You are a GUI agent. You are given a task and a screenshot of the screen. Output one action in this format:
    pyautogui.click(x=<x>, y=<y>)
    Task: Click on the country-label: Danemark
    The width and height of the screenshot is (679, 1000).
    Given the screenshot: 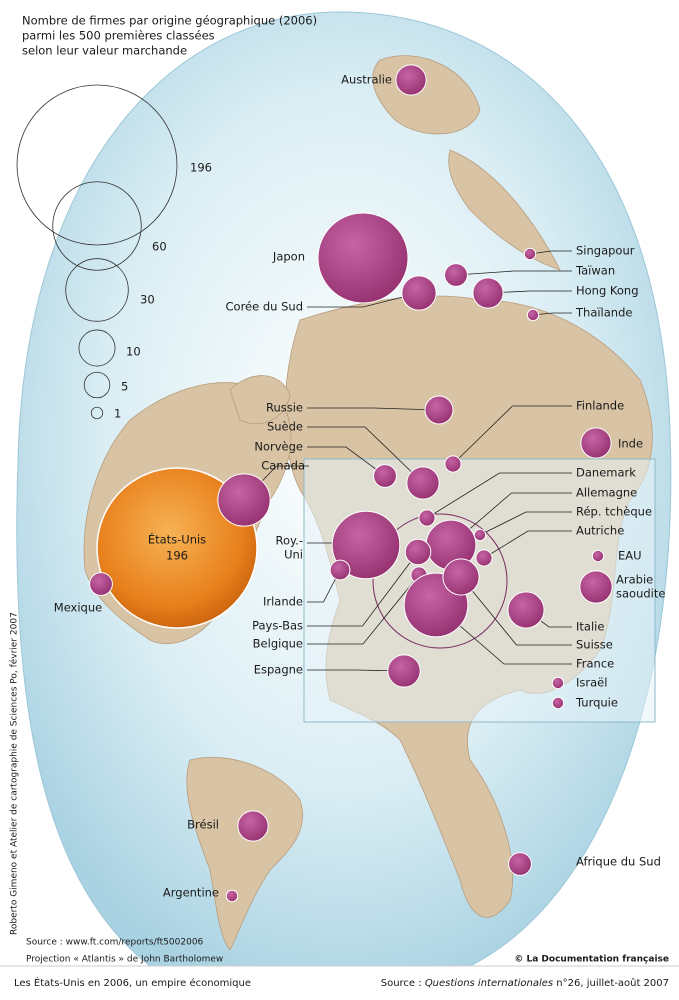 What is the action you would take?
    pyautogui.click(x=606, y=473)
    